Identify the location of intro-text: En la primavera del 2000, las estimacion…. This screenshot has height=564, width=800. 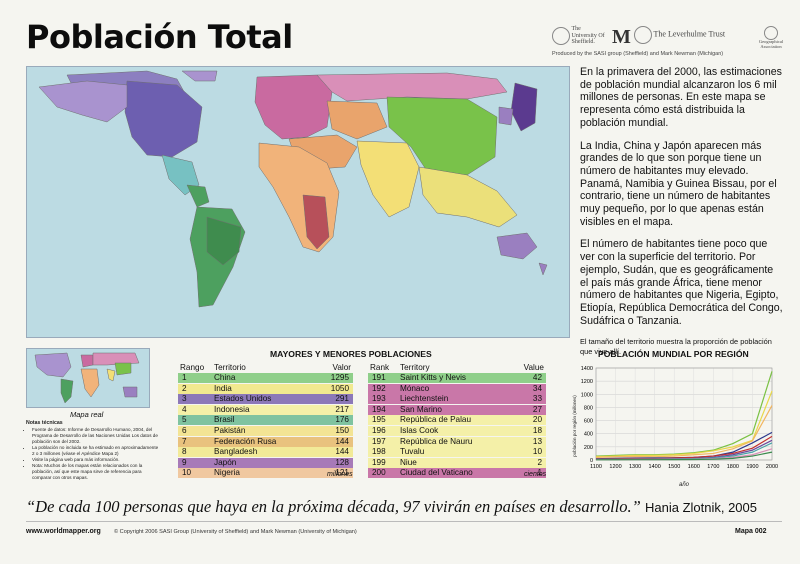
(682, 216).